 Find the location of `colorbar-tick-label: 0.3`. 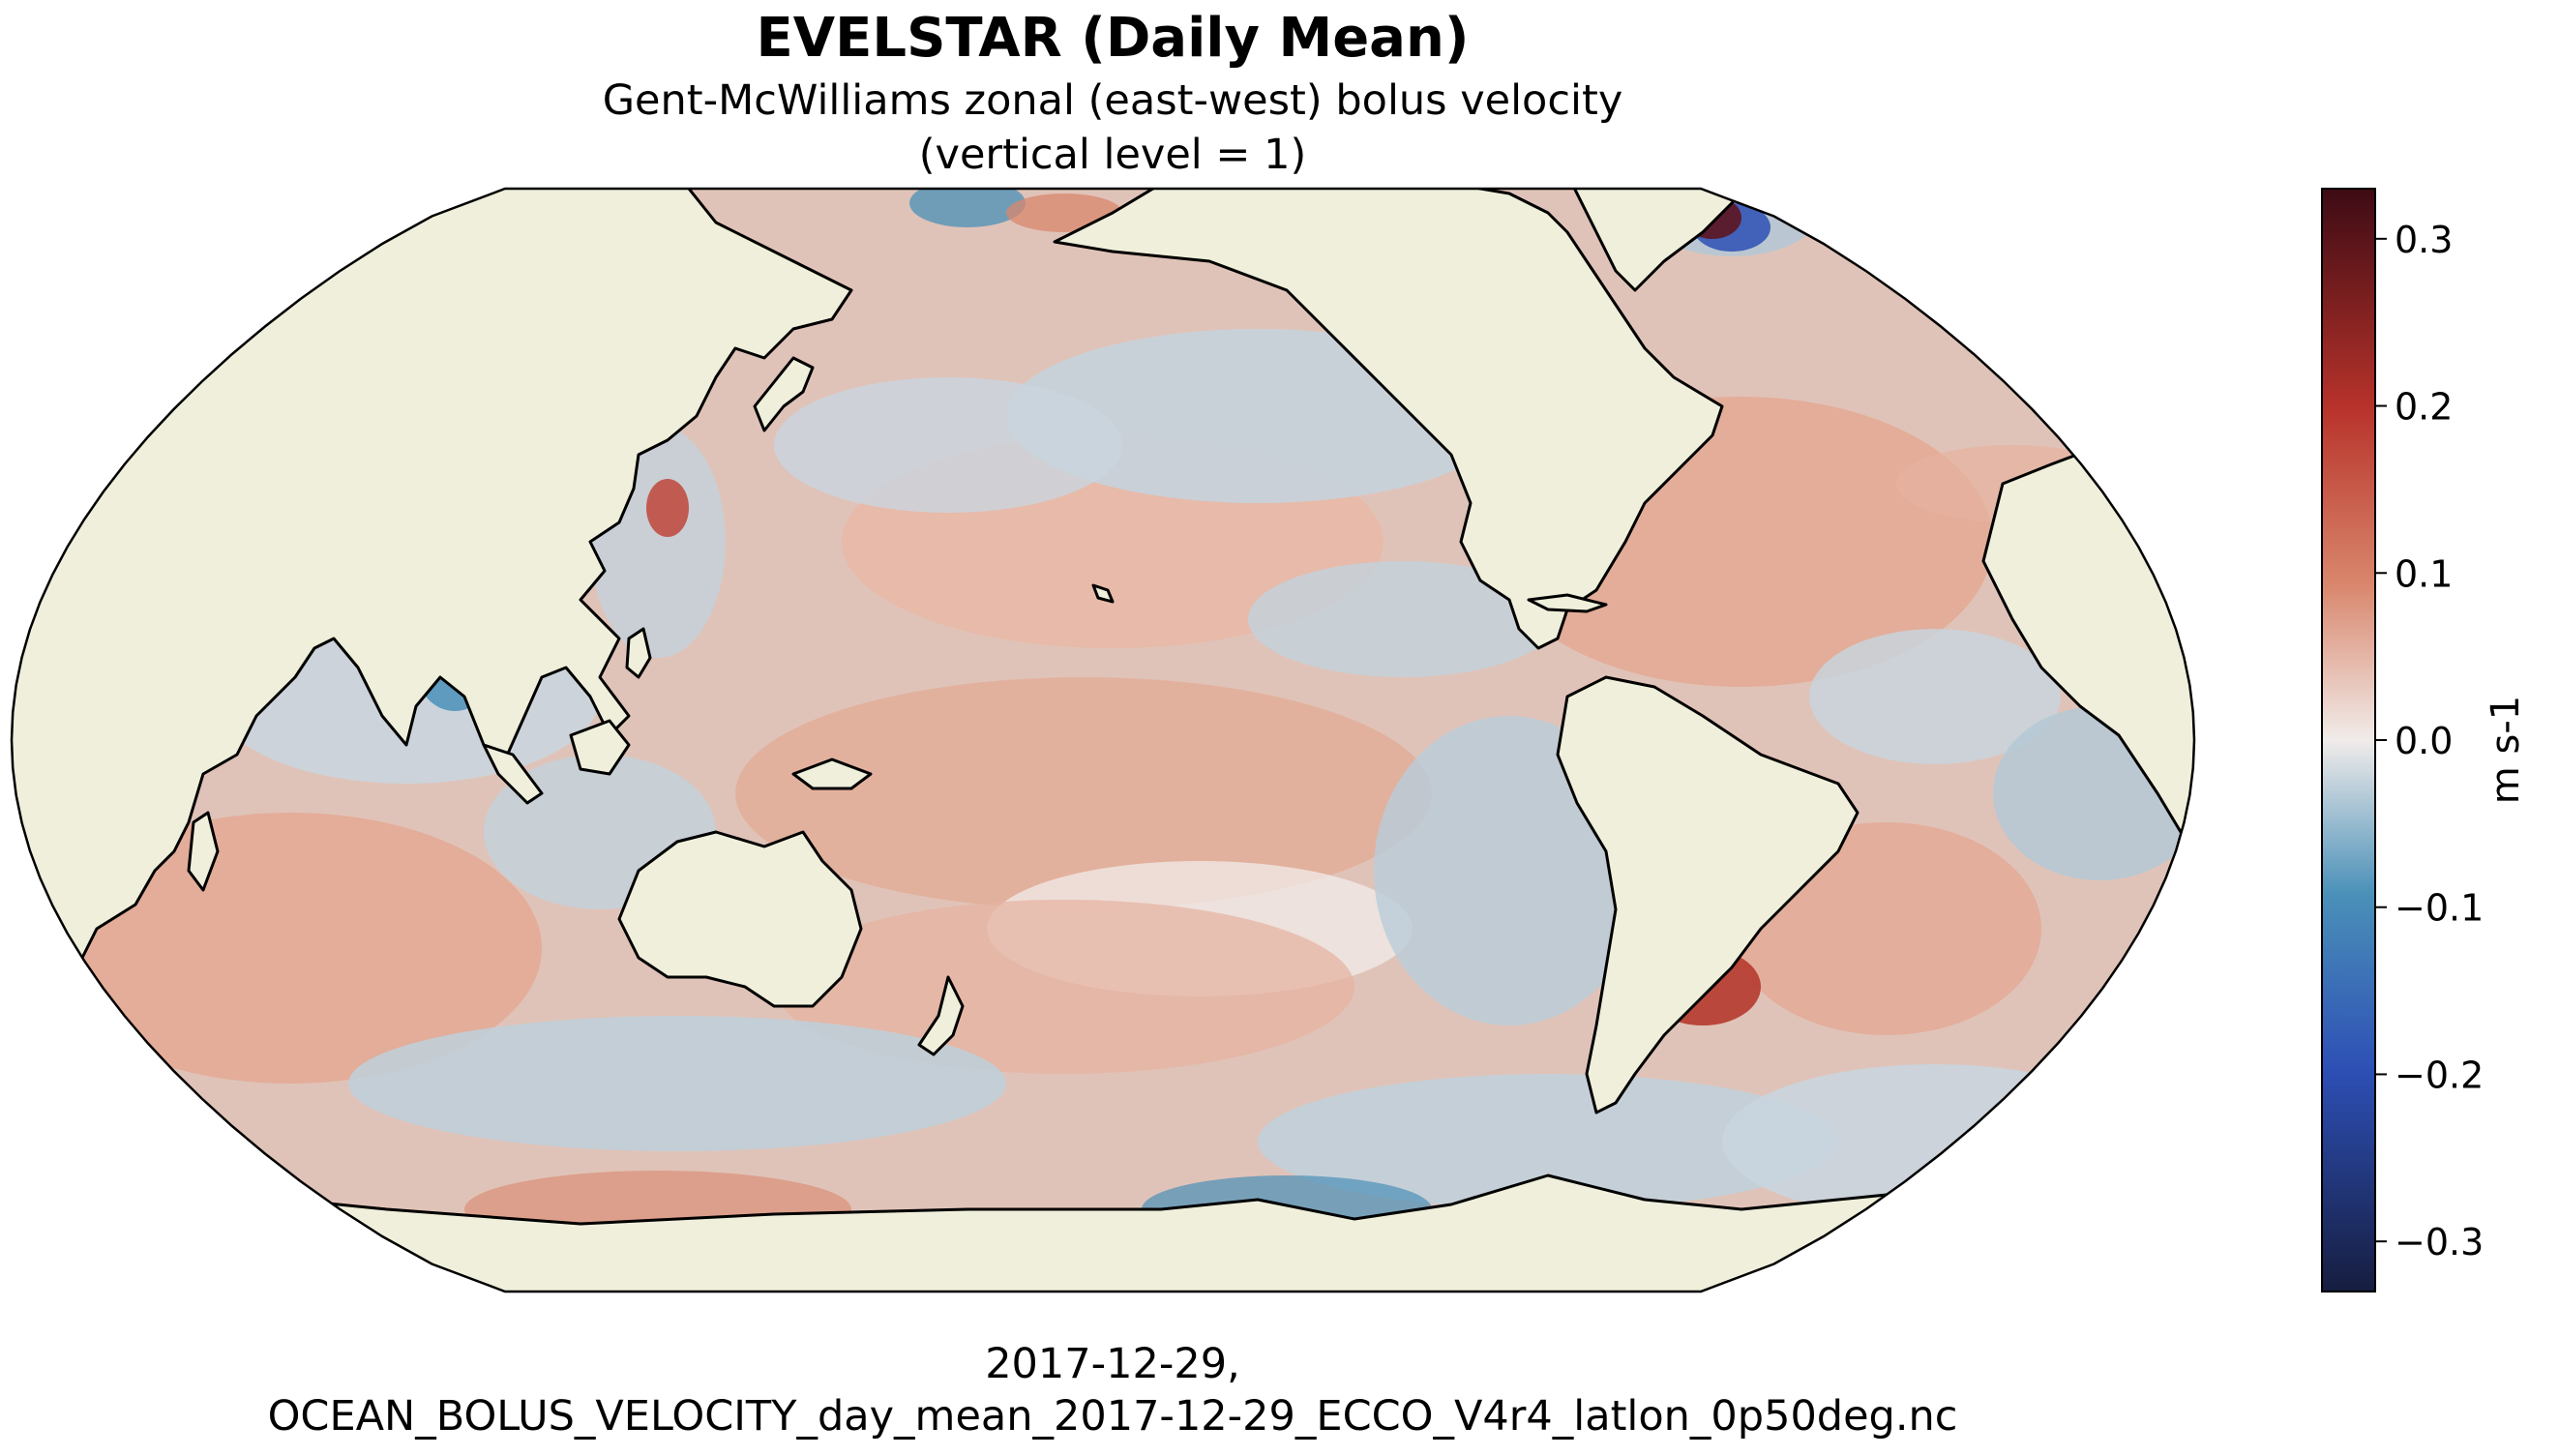

colorbar-tick-label: 0.3 is located at coordinates (2424, 240).